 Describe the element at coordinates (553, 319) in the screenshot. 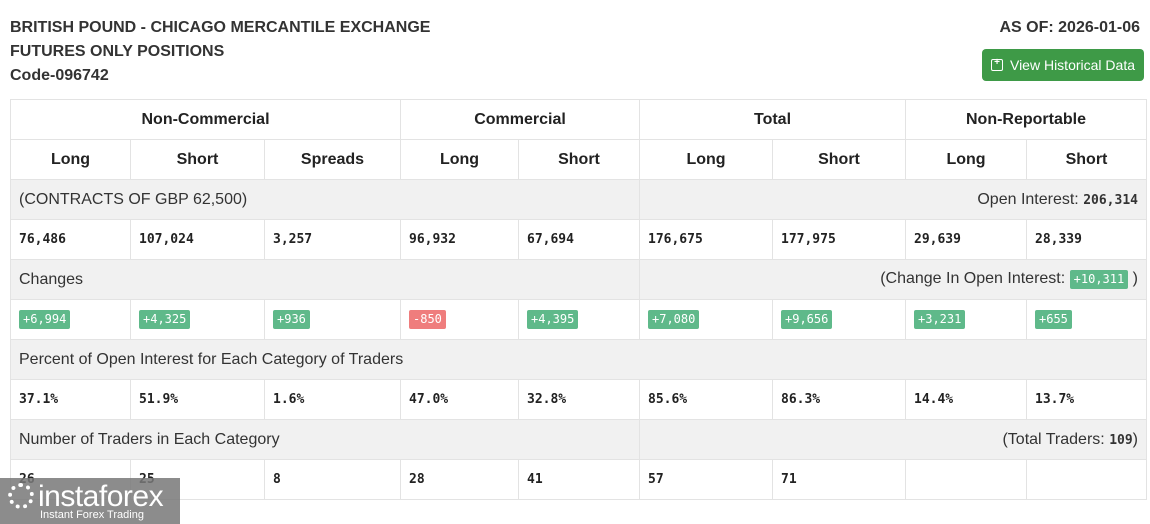

I see `change-badge: +4,395` at that location.